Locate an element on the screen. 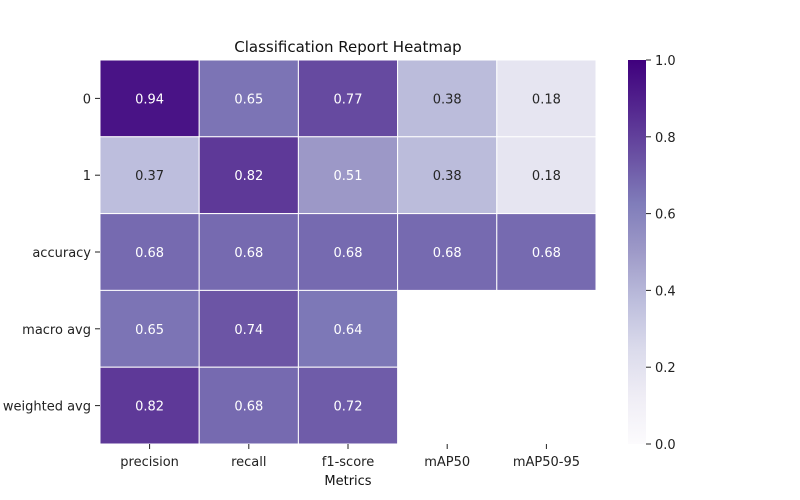 This screenshot has width=800, height=500. cell-value-label: 0.51 is located at coordinates (348, 176).